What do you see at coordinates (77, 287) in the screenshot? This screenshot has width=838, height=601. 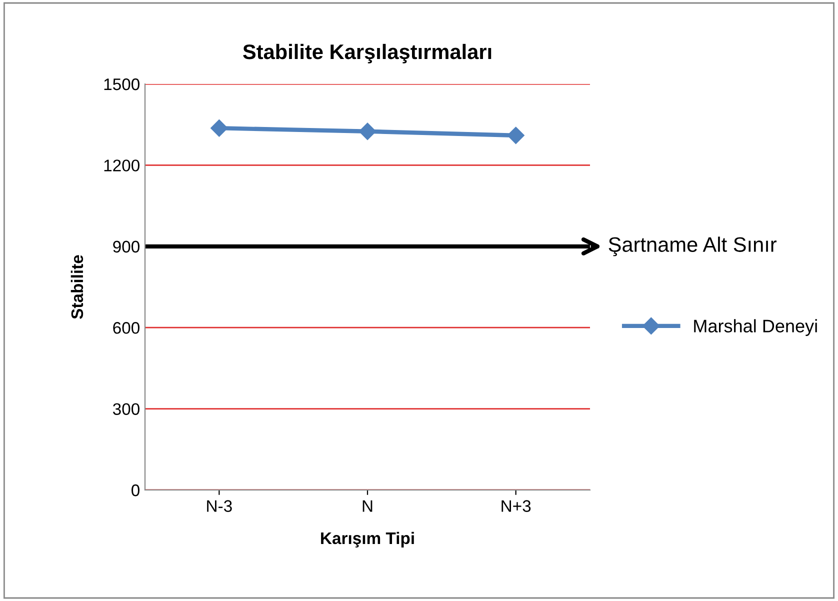 I see `y-axis-title: Stabilite` at bounding box center [77, 287].